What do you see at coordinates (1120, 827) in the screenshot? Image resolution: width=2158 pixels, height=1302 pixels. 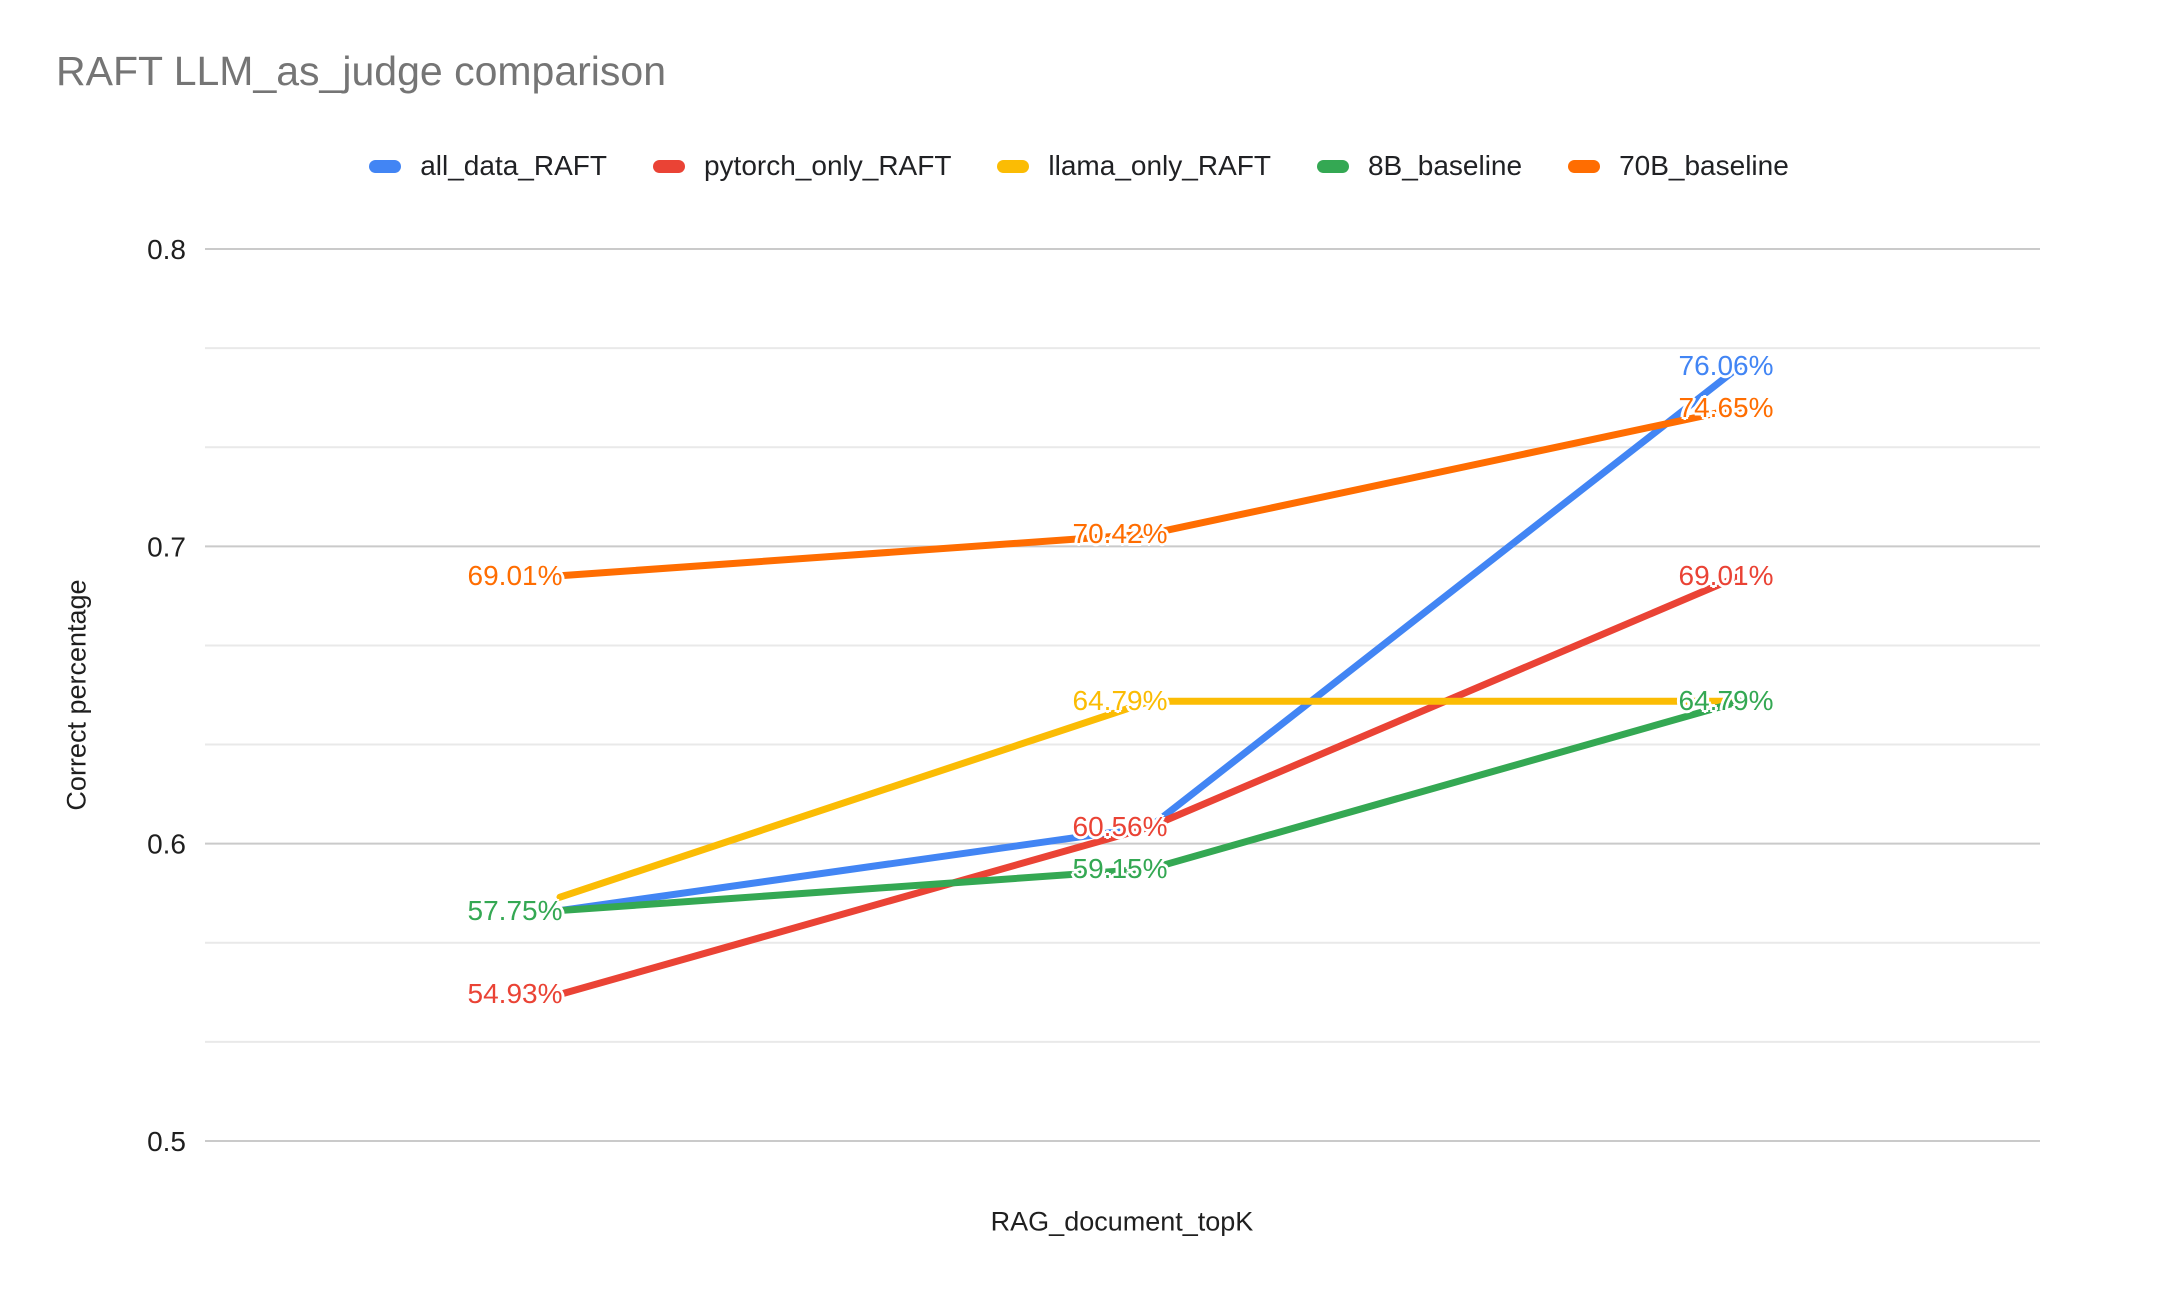 I see `data-label-pytorch_only_RAFT-point2: 60.56%` at bounding box center [1120, 827].